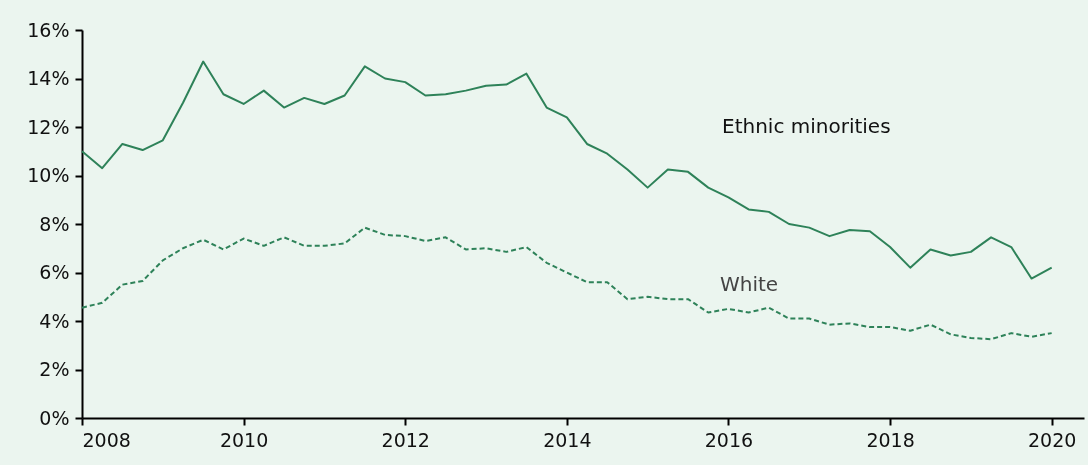  Describe the element at coordinates (54, 223) in the screenshot. I see `y-tick-label: 8%` at that location.